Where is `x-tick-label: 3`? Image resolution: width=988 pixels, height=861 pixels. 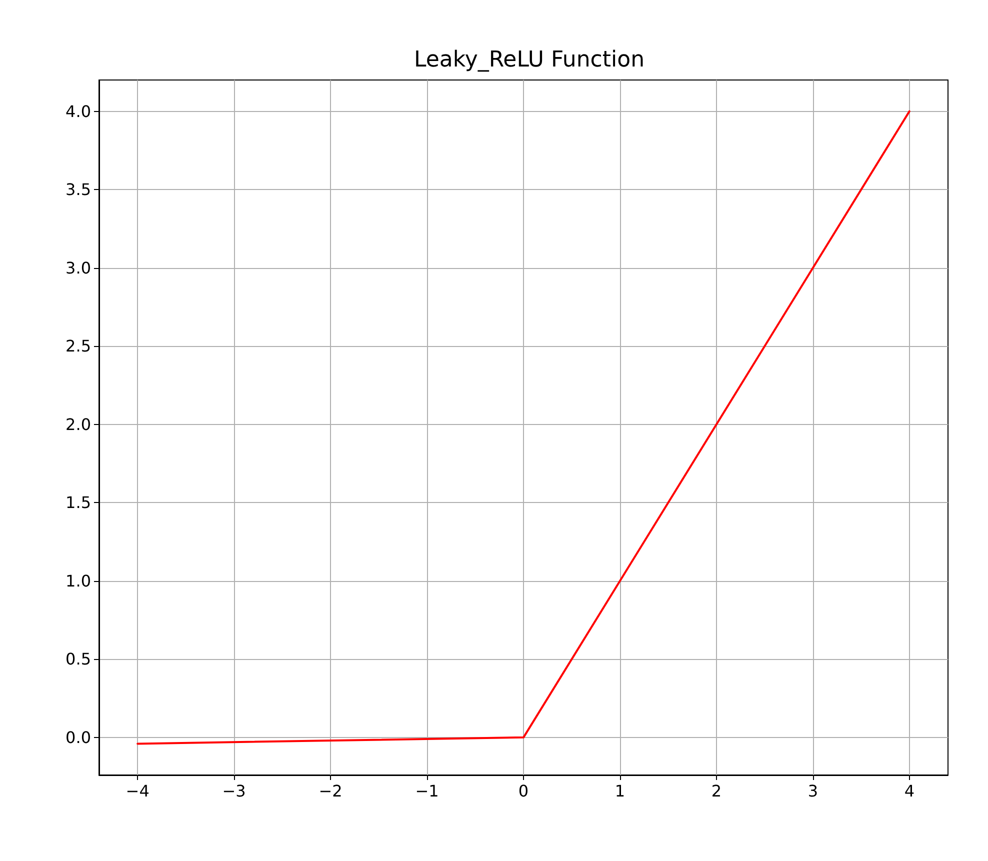 x-tick-label: 3 is located at coordinates (813, 791).